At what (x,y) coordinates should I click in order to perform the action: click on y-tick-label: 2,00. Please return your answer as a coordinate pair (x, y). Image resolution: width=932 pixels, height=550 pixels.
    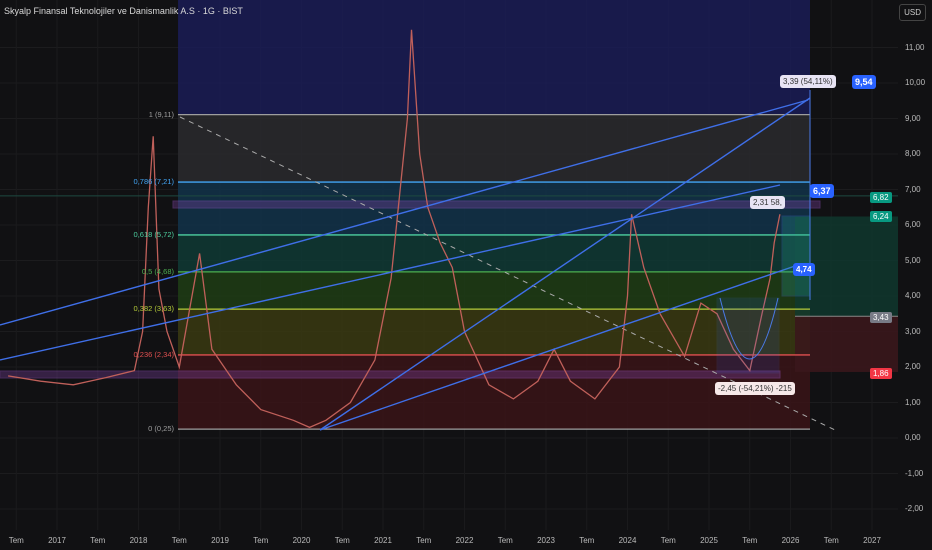
    Looking at the image, I should click on (913, 366).